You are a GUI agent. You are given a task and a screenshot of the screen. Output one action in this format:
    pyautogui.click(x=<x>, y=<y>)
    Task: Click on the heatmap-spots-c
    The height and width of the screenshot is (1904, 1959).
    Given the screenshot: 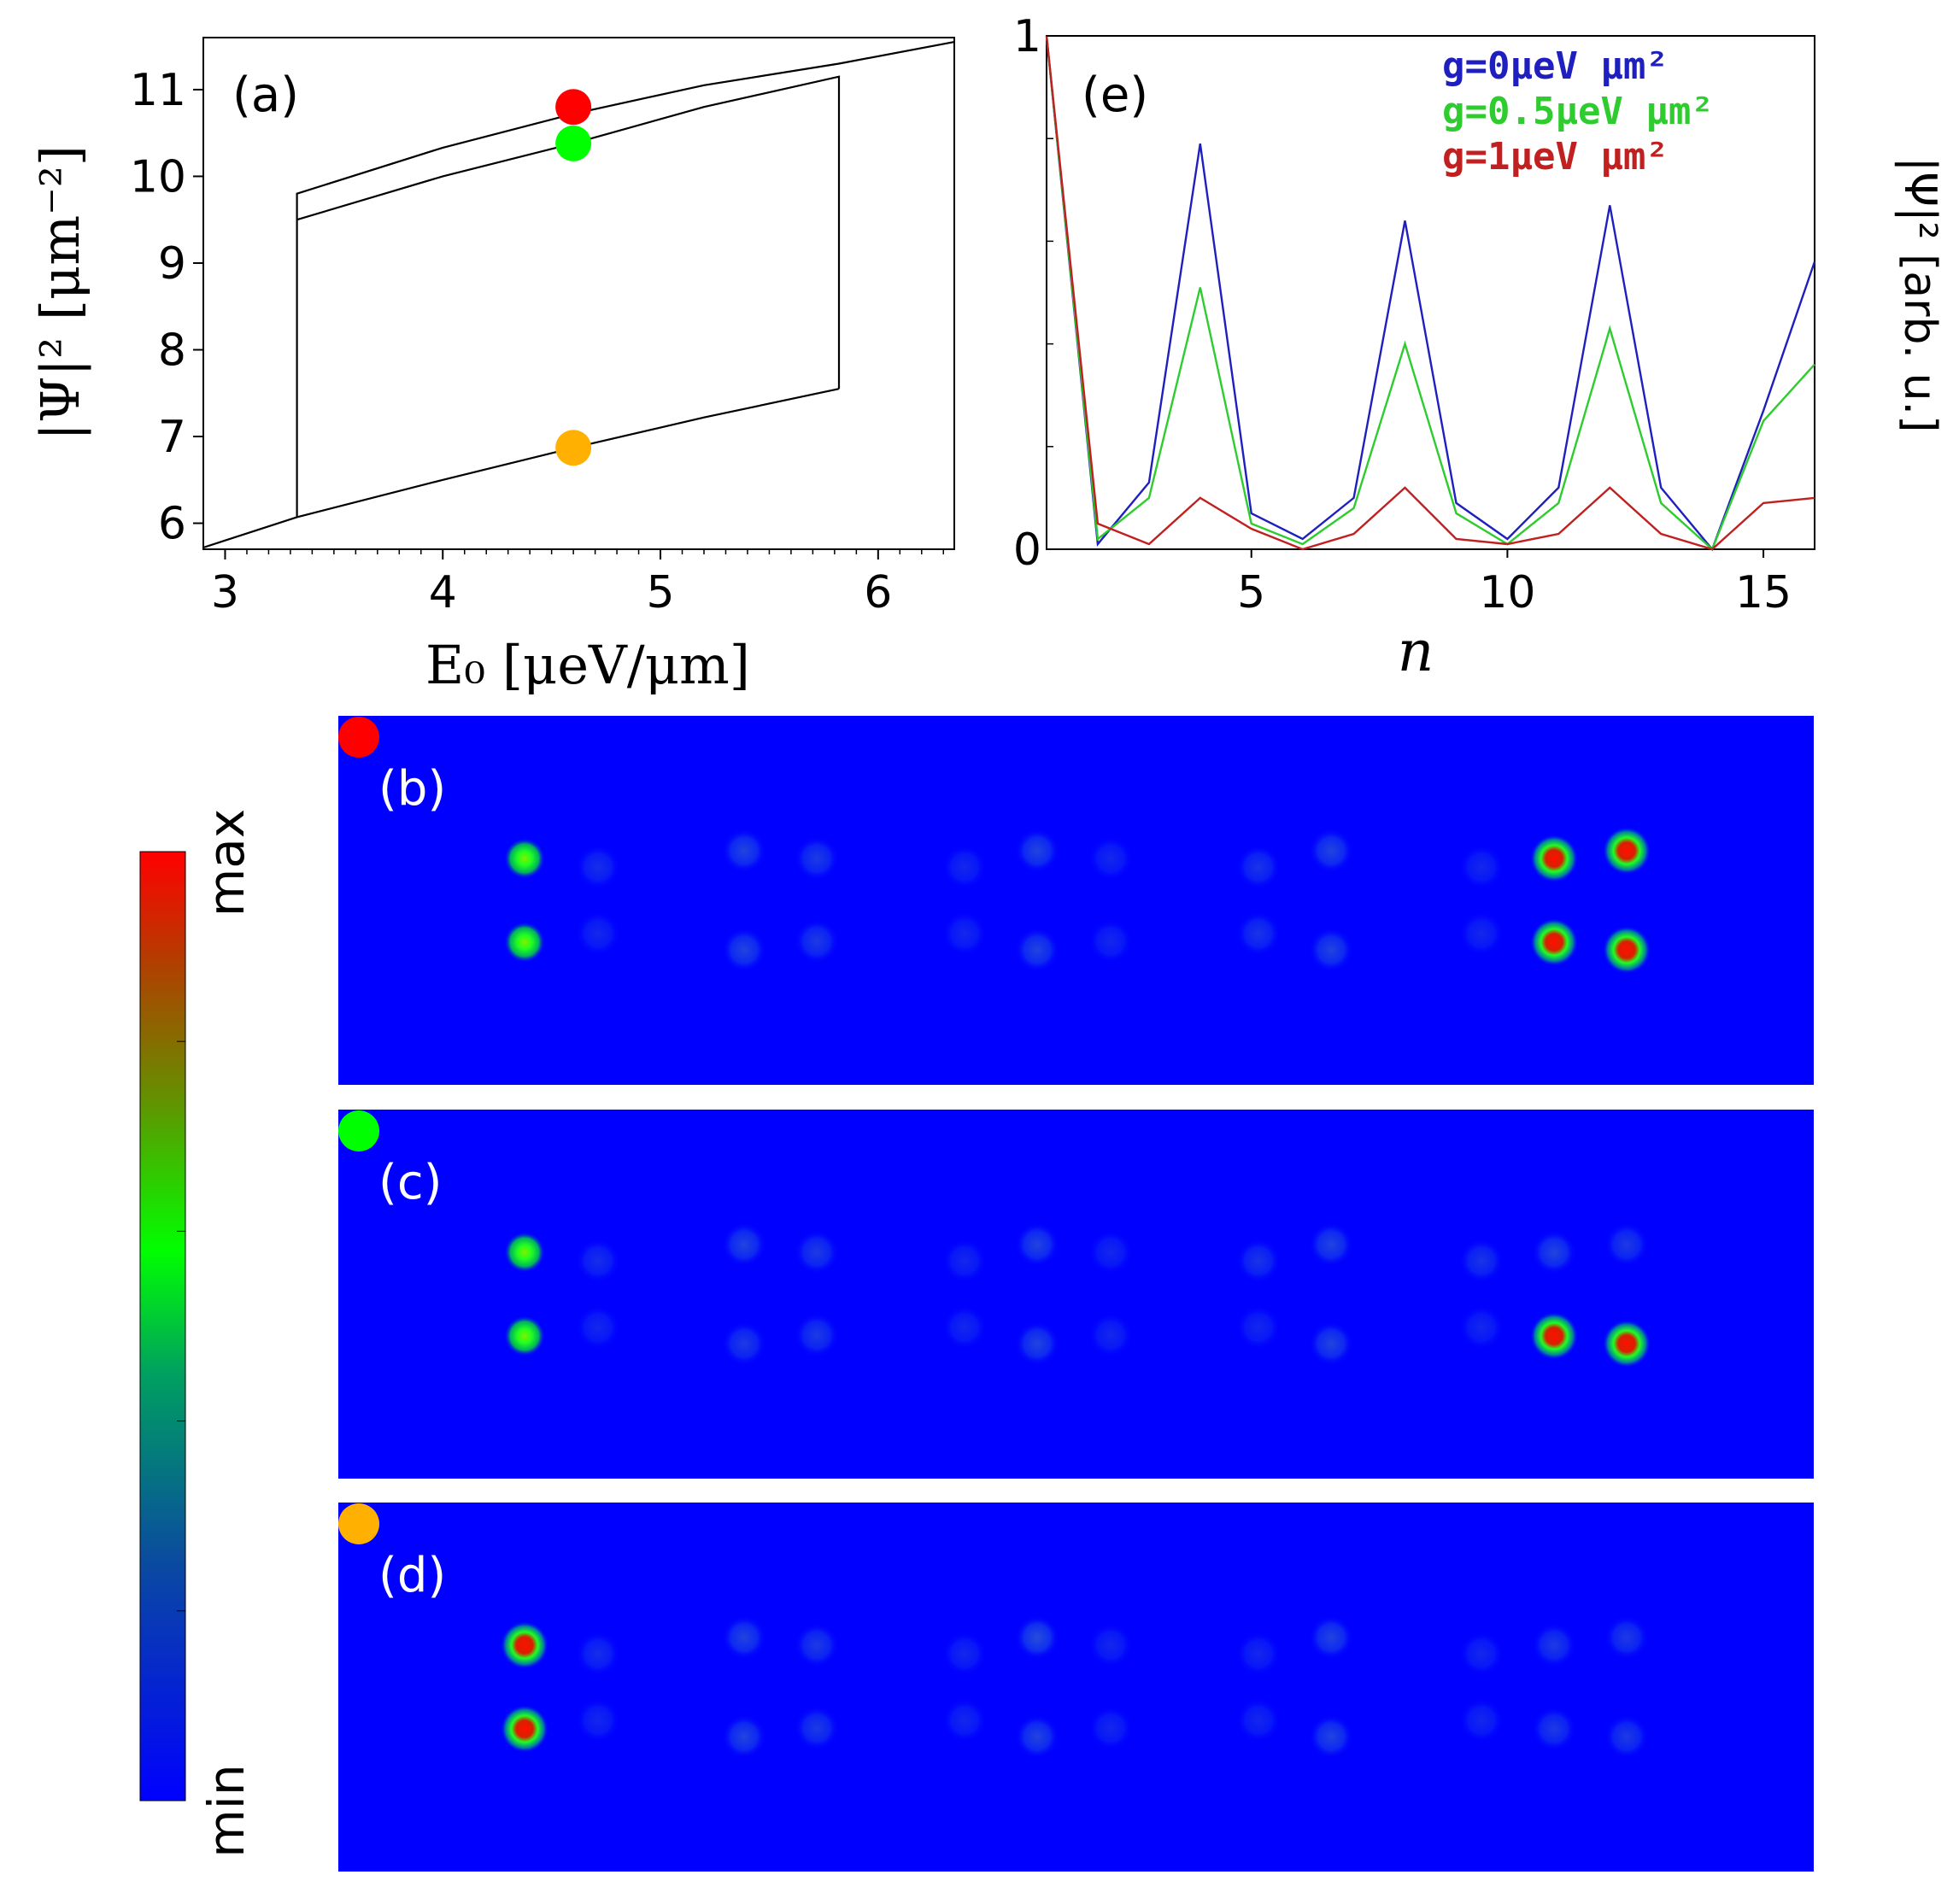 What is the action you would take?
    pyautogui.click(x=1077, y=1295)
    